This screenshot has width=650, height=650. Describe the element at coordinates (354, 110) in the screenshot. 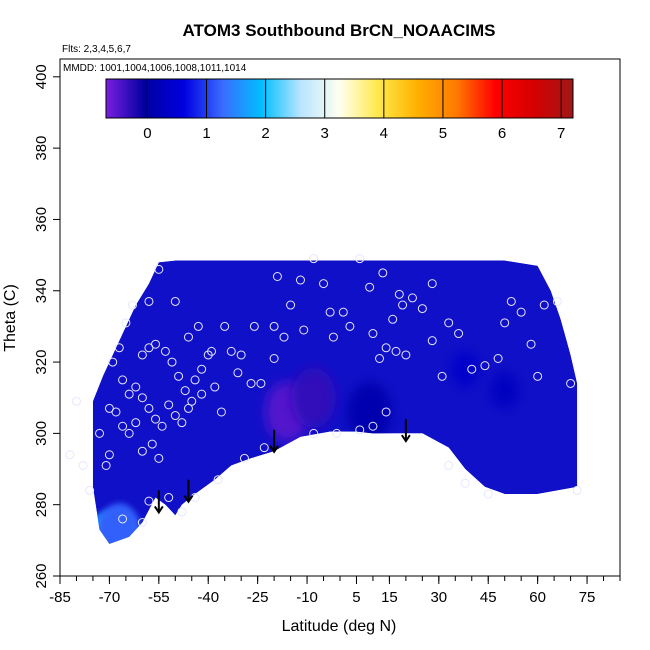

I see `colorbar-ticks: 0 1 2 3 4 5 6 7` at that location.